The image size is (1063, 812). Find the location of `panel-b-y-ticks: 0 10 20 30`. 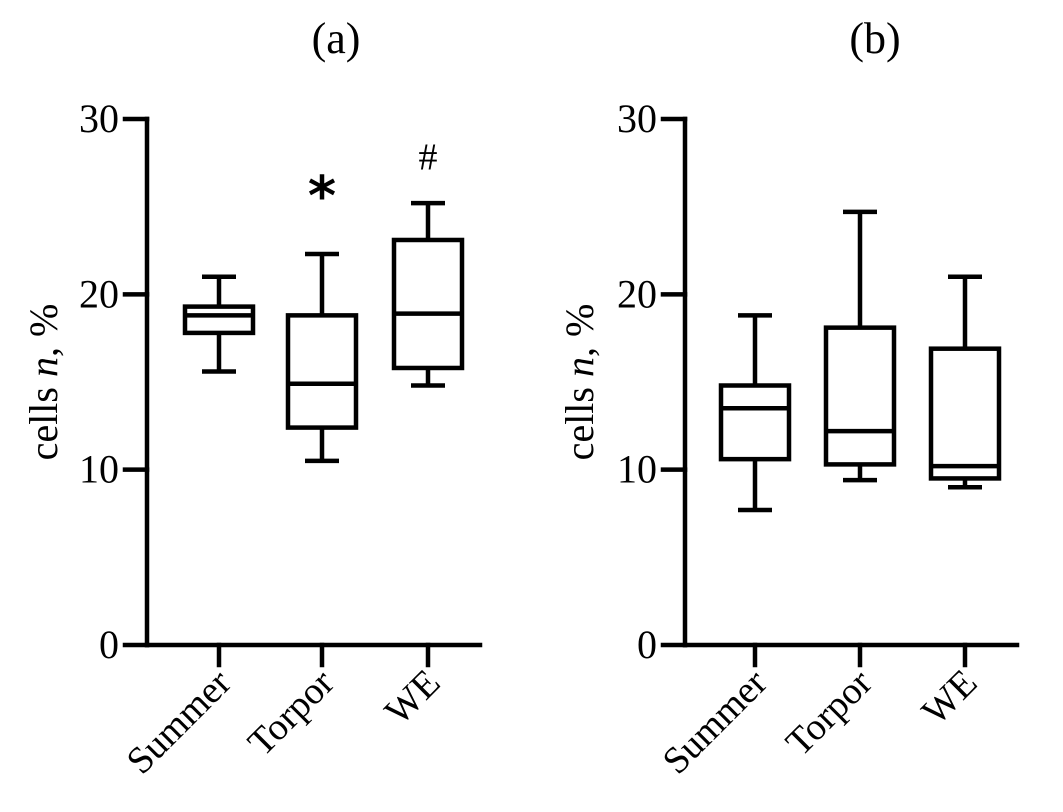

panel-b-y-ticks: 0 10 20 30 is located at coordinates (652, 381).